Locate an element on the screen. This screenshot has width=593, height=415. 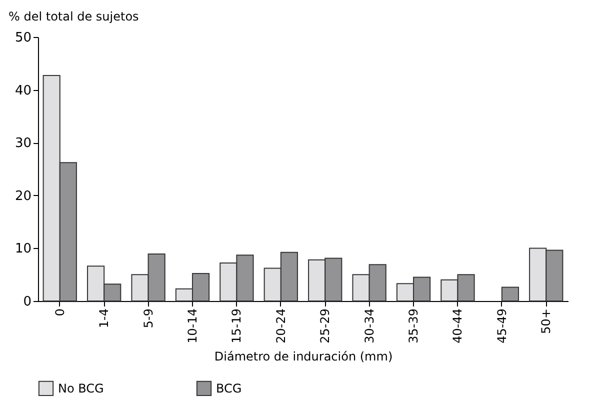
x-axis-title: Diámetro de induración (mm) is located at coordinates (303, 356).